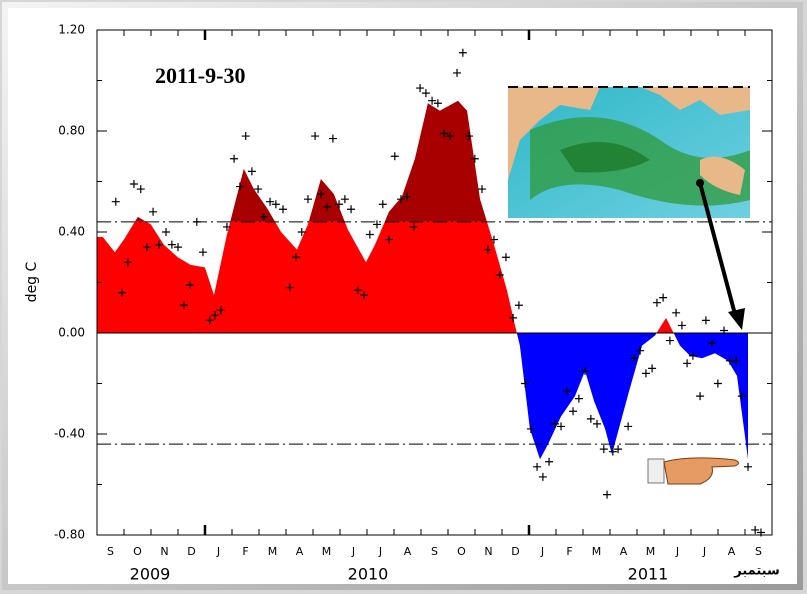 This screenshot has height=594, width=807. What do you see at coordinates (71, 30) in the screenshot?
I see `y-tick-label: 1.20` at bounding box center [71, 30].